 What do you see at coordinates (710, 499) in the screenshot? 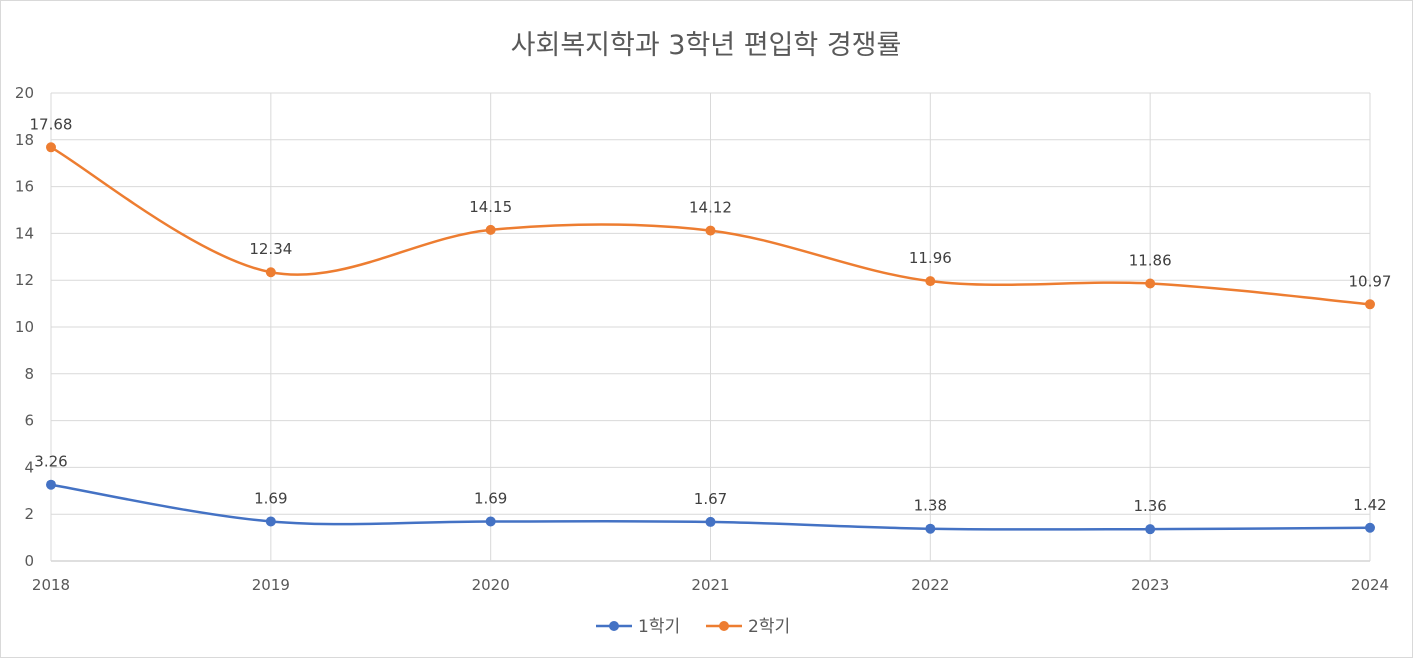
I see `data-label: 1.67` at bounding box center [710, 499].